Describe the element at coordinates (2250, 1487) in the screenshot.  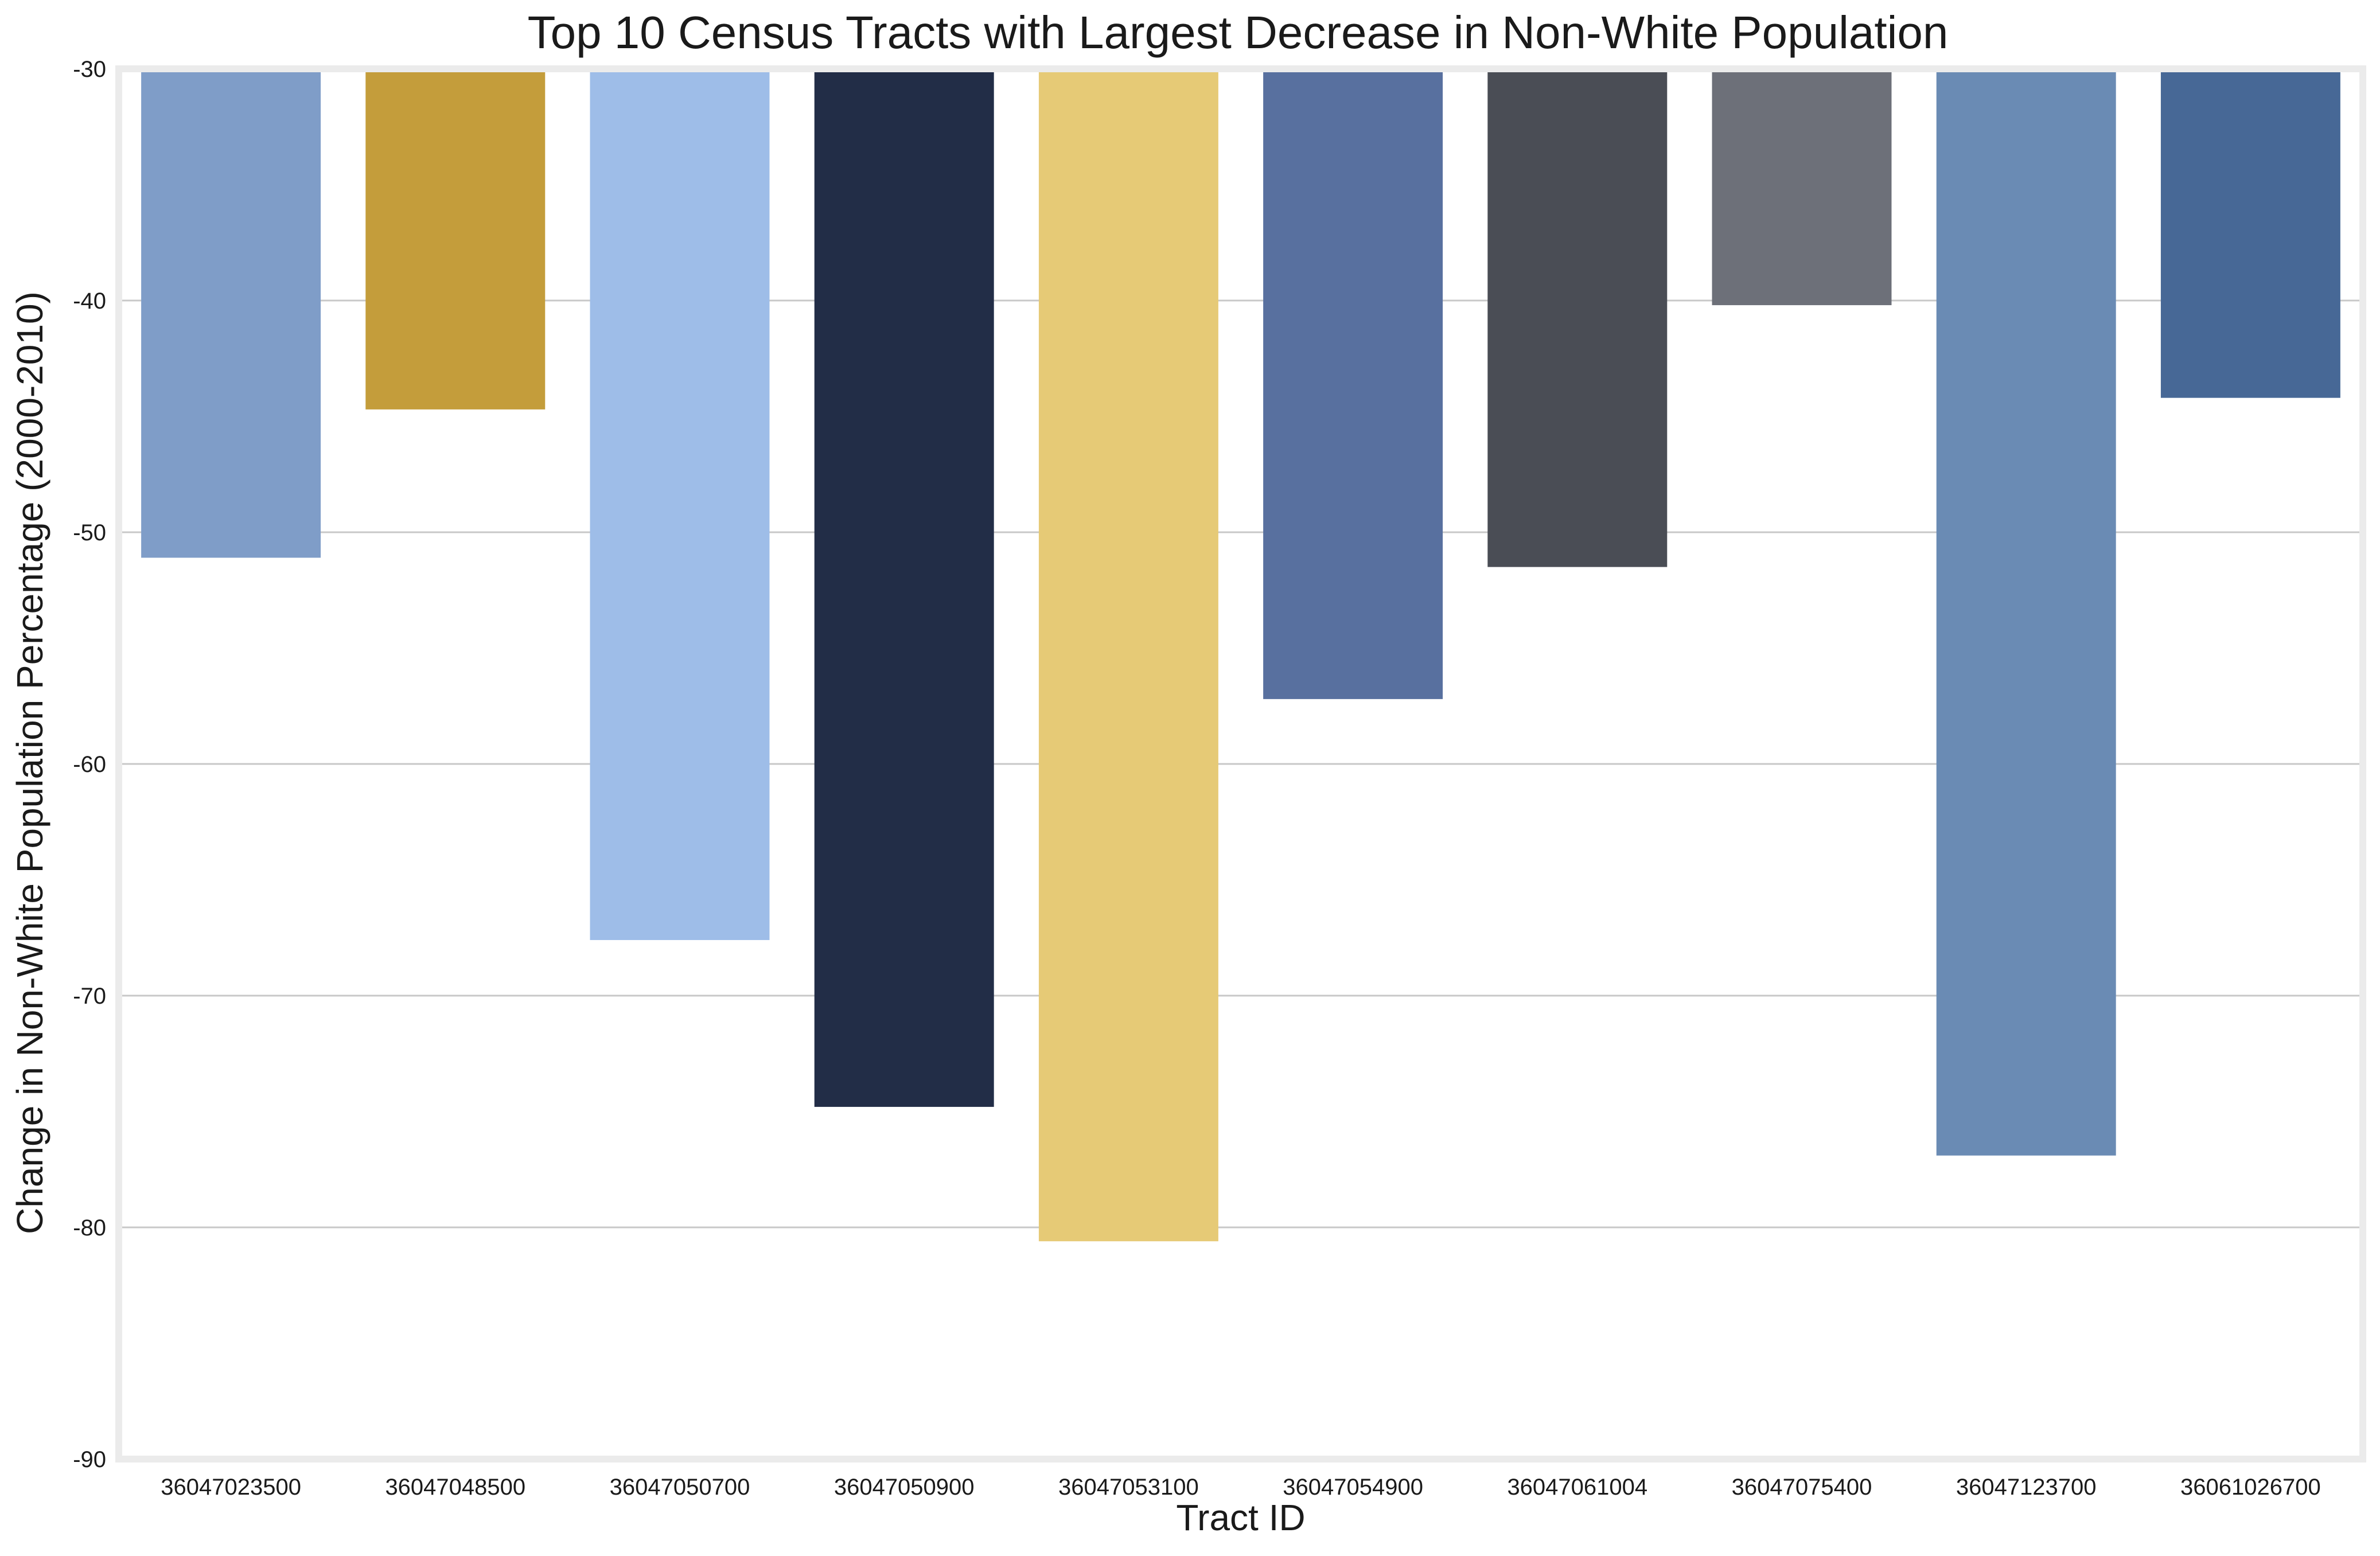
I see `x-tick-label: 36061026700` at that location.